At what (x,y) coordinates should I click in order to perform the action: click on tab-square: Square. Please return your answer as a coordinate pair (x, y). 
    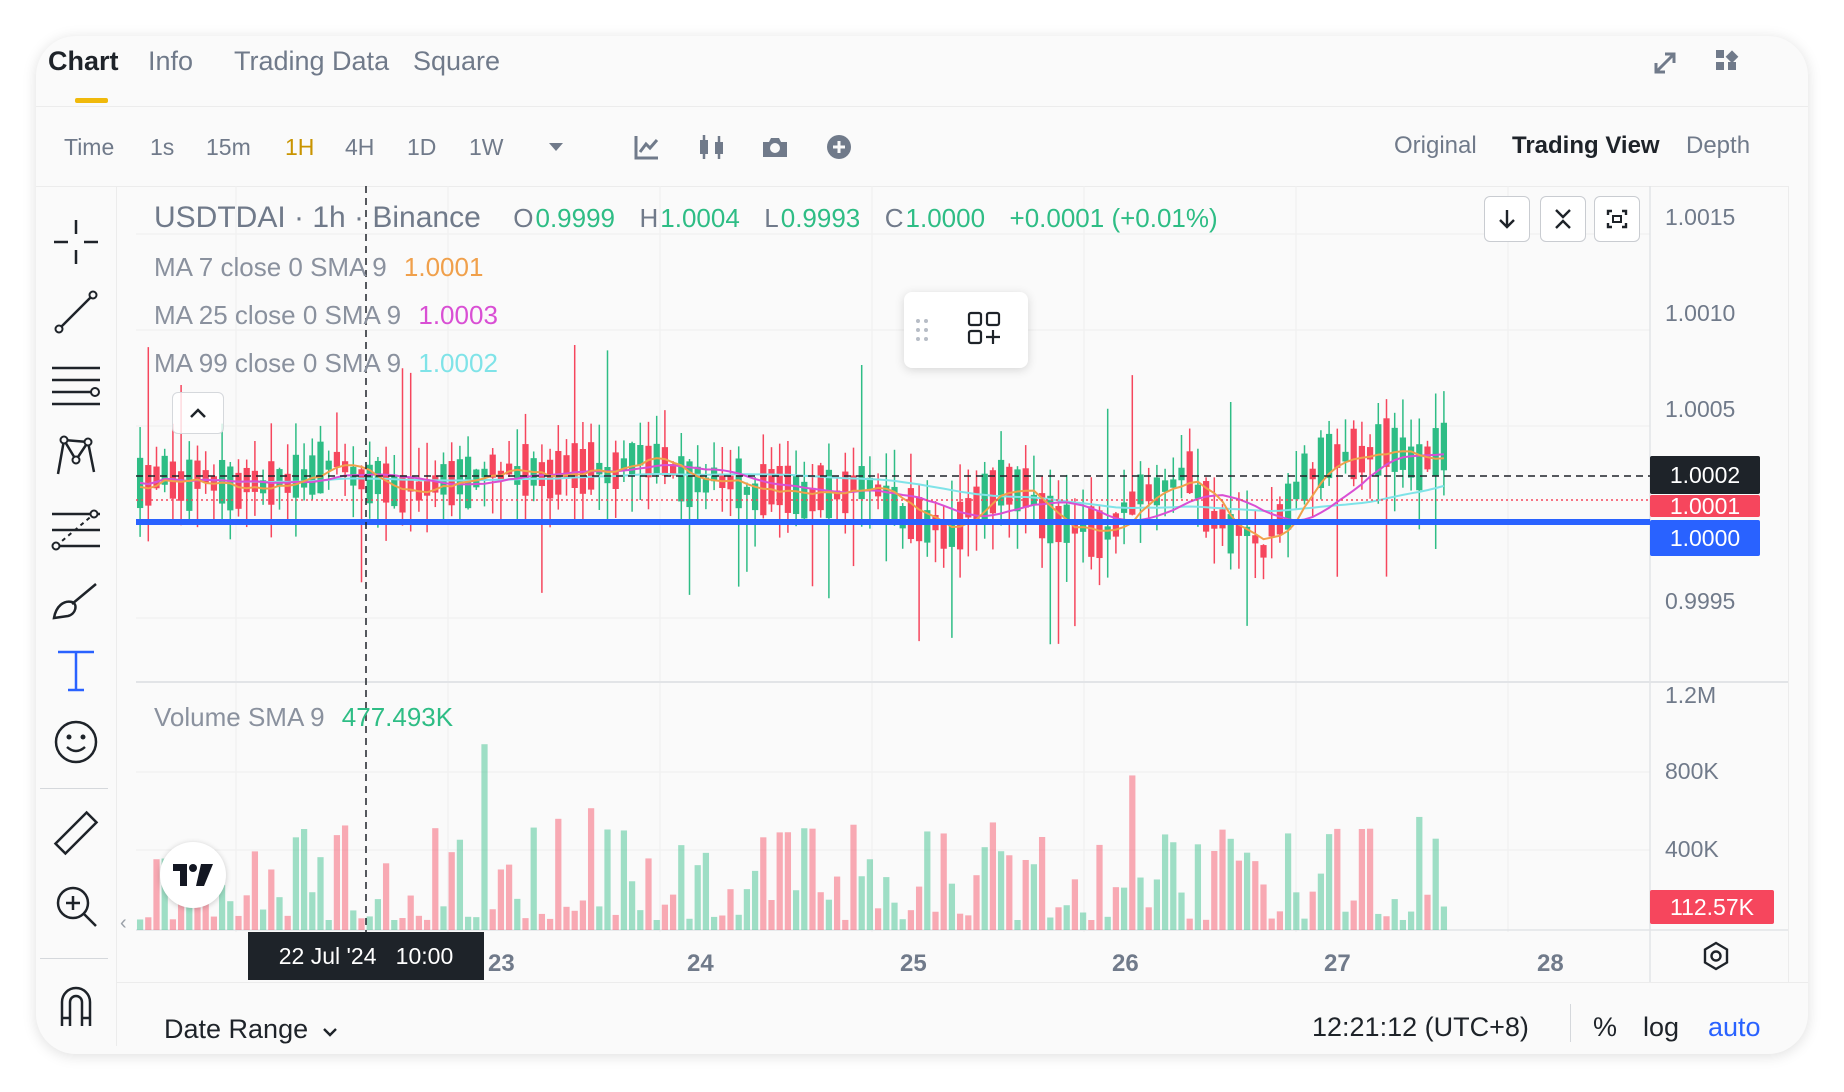
    Looking at the image, I should click on (457, 61).